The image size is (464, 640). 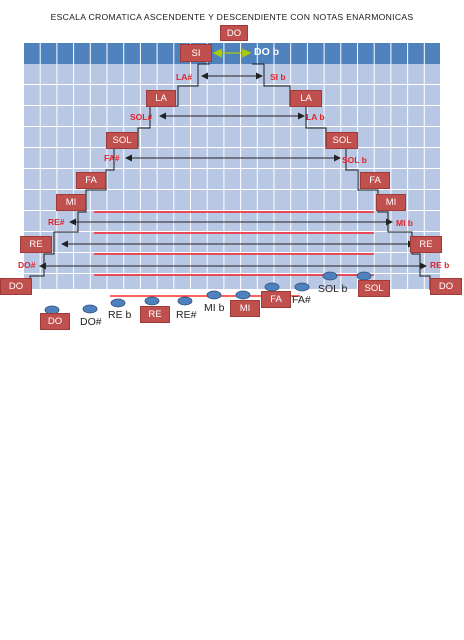 I want to click on note-head-fa-sharp, so click(x=302, y=287).